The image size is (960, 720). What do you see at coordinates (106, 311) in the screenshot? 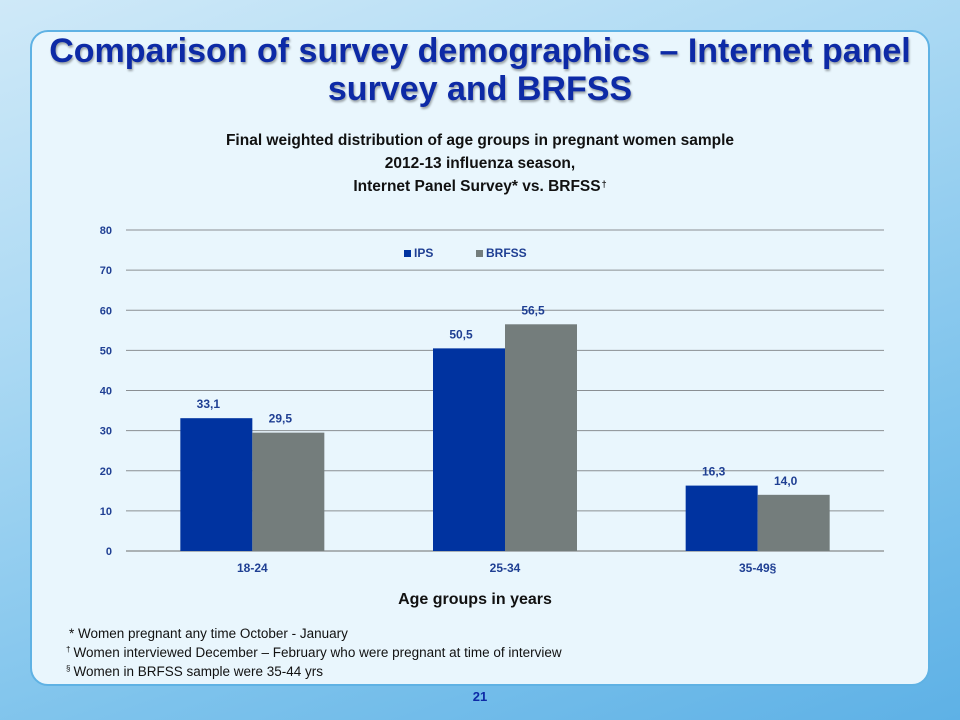
I see `y-tick-label: 60` at bounding box center [106, 311].